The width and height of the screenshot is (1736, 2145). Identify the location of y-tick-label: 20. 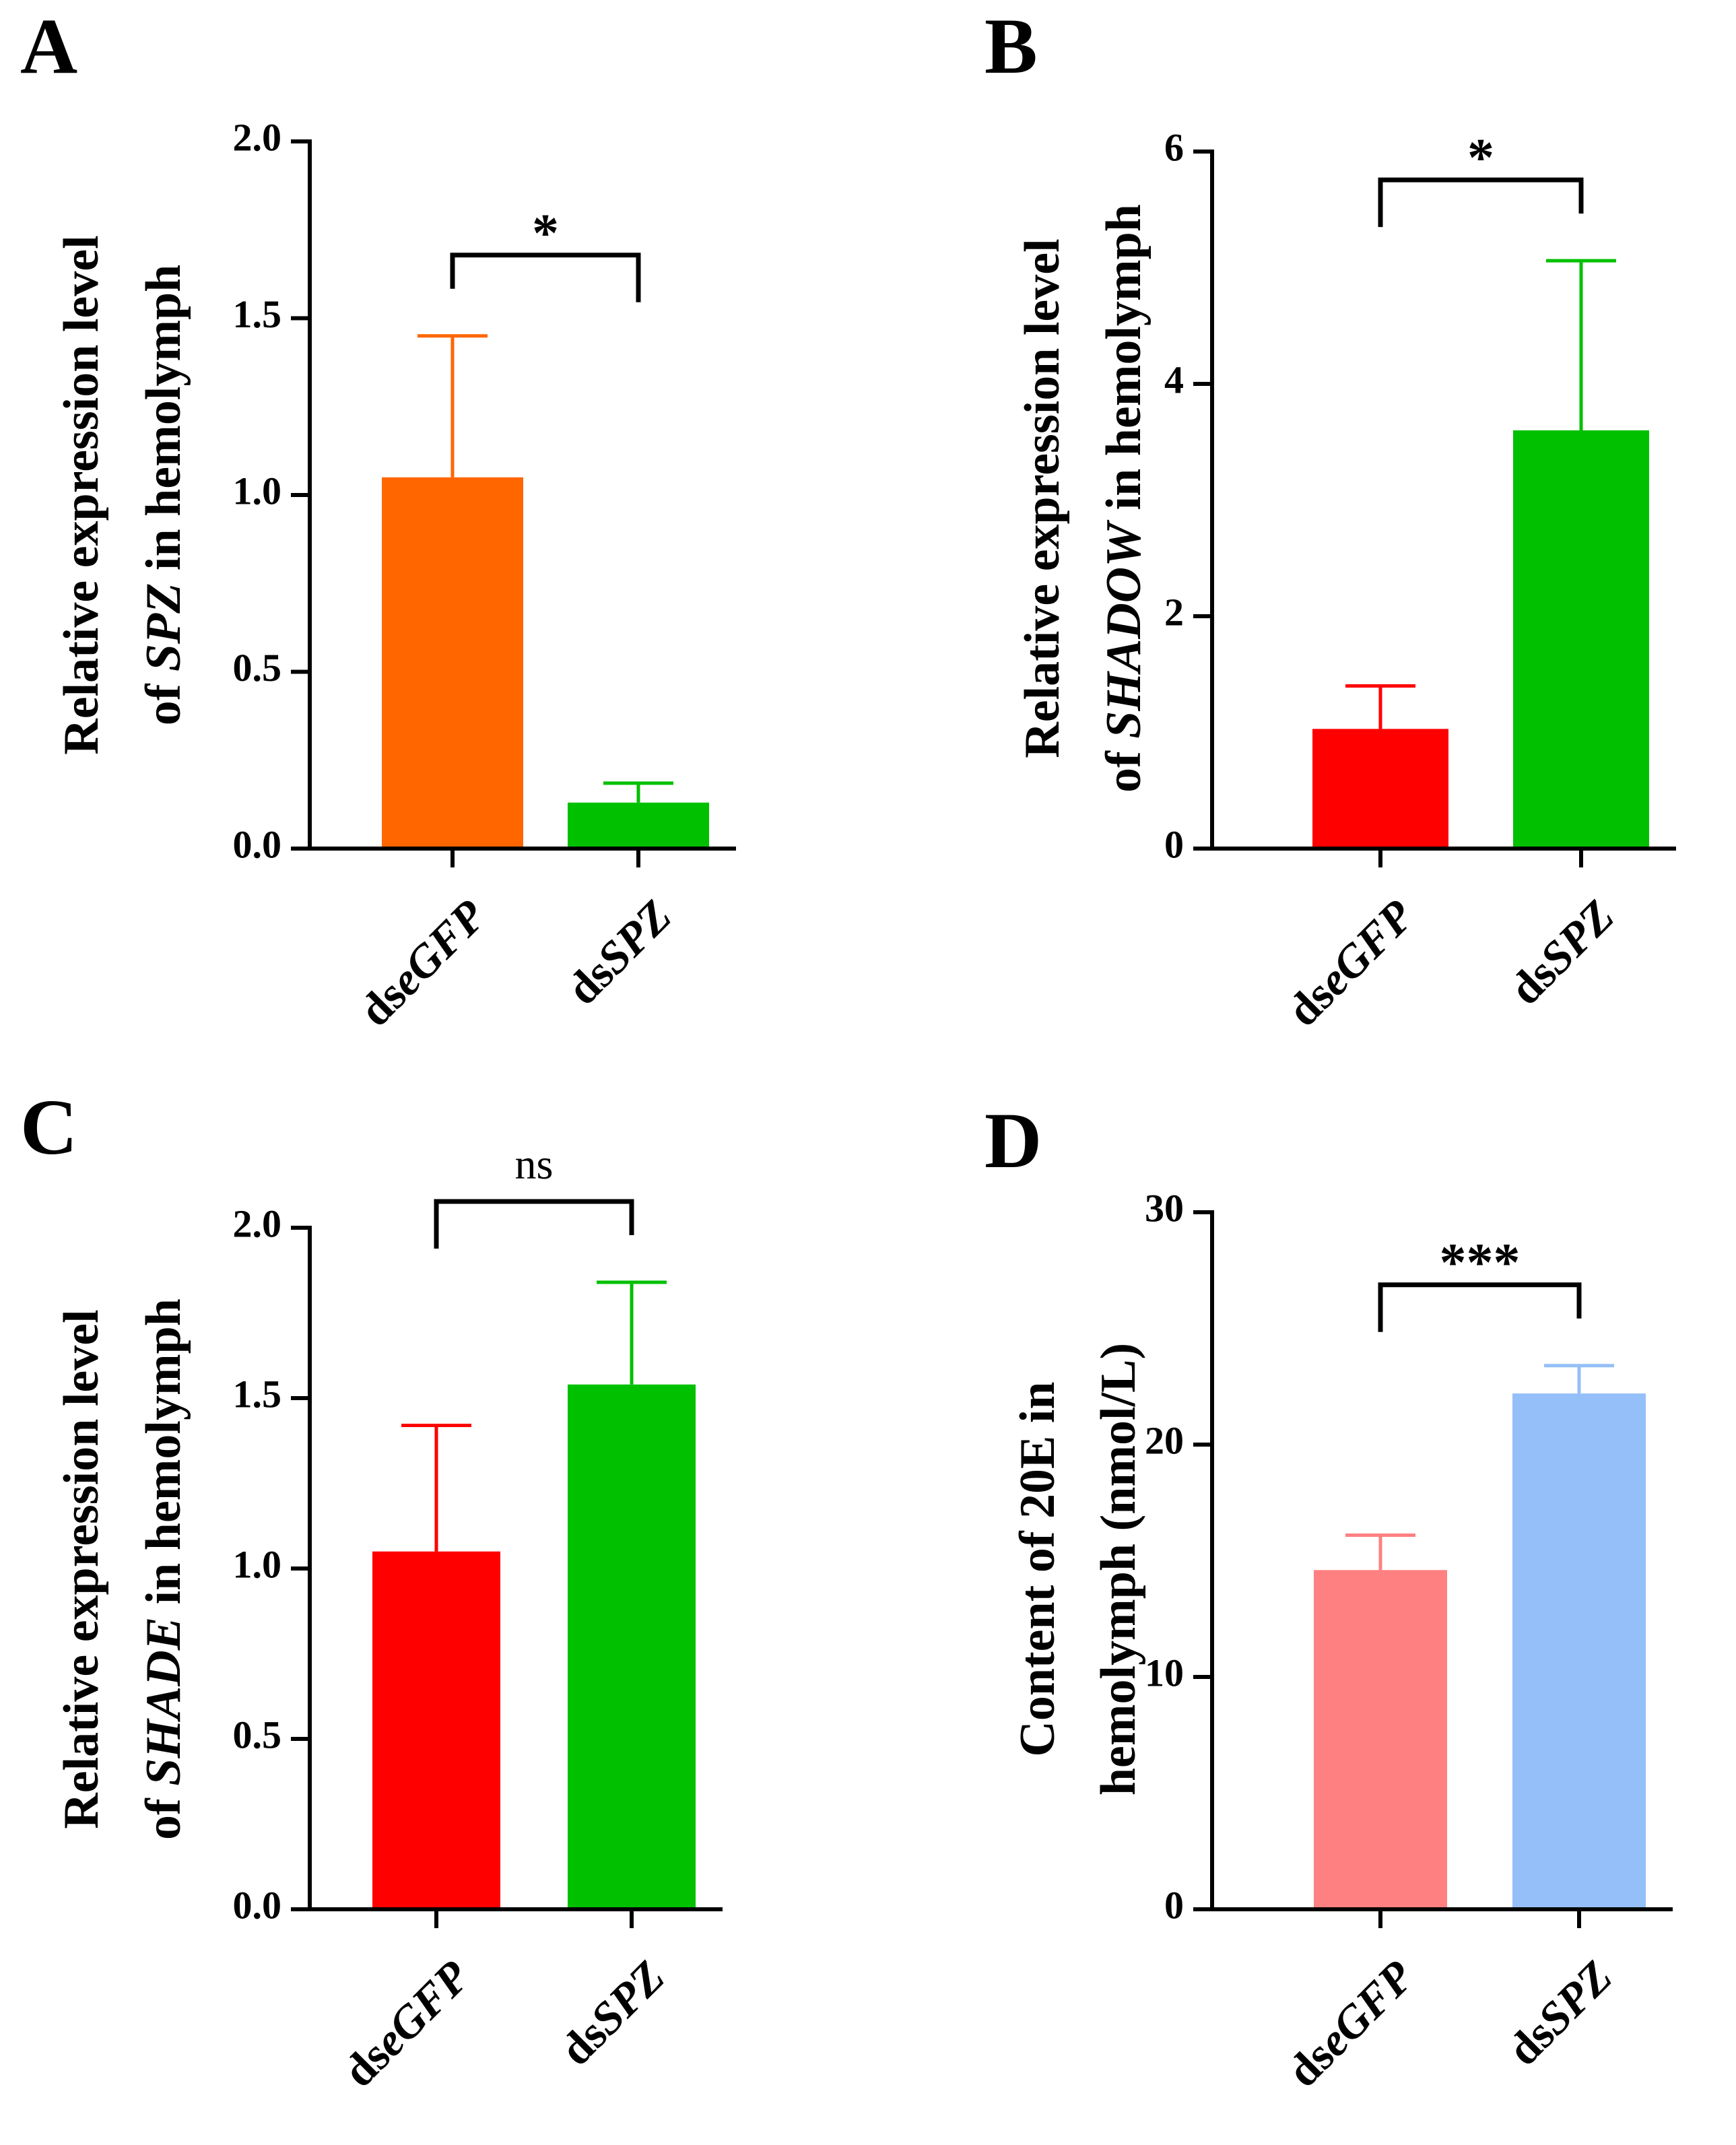
(1164, 1440).